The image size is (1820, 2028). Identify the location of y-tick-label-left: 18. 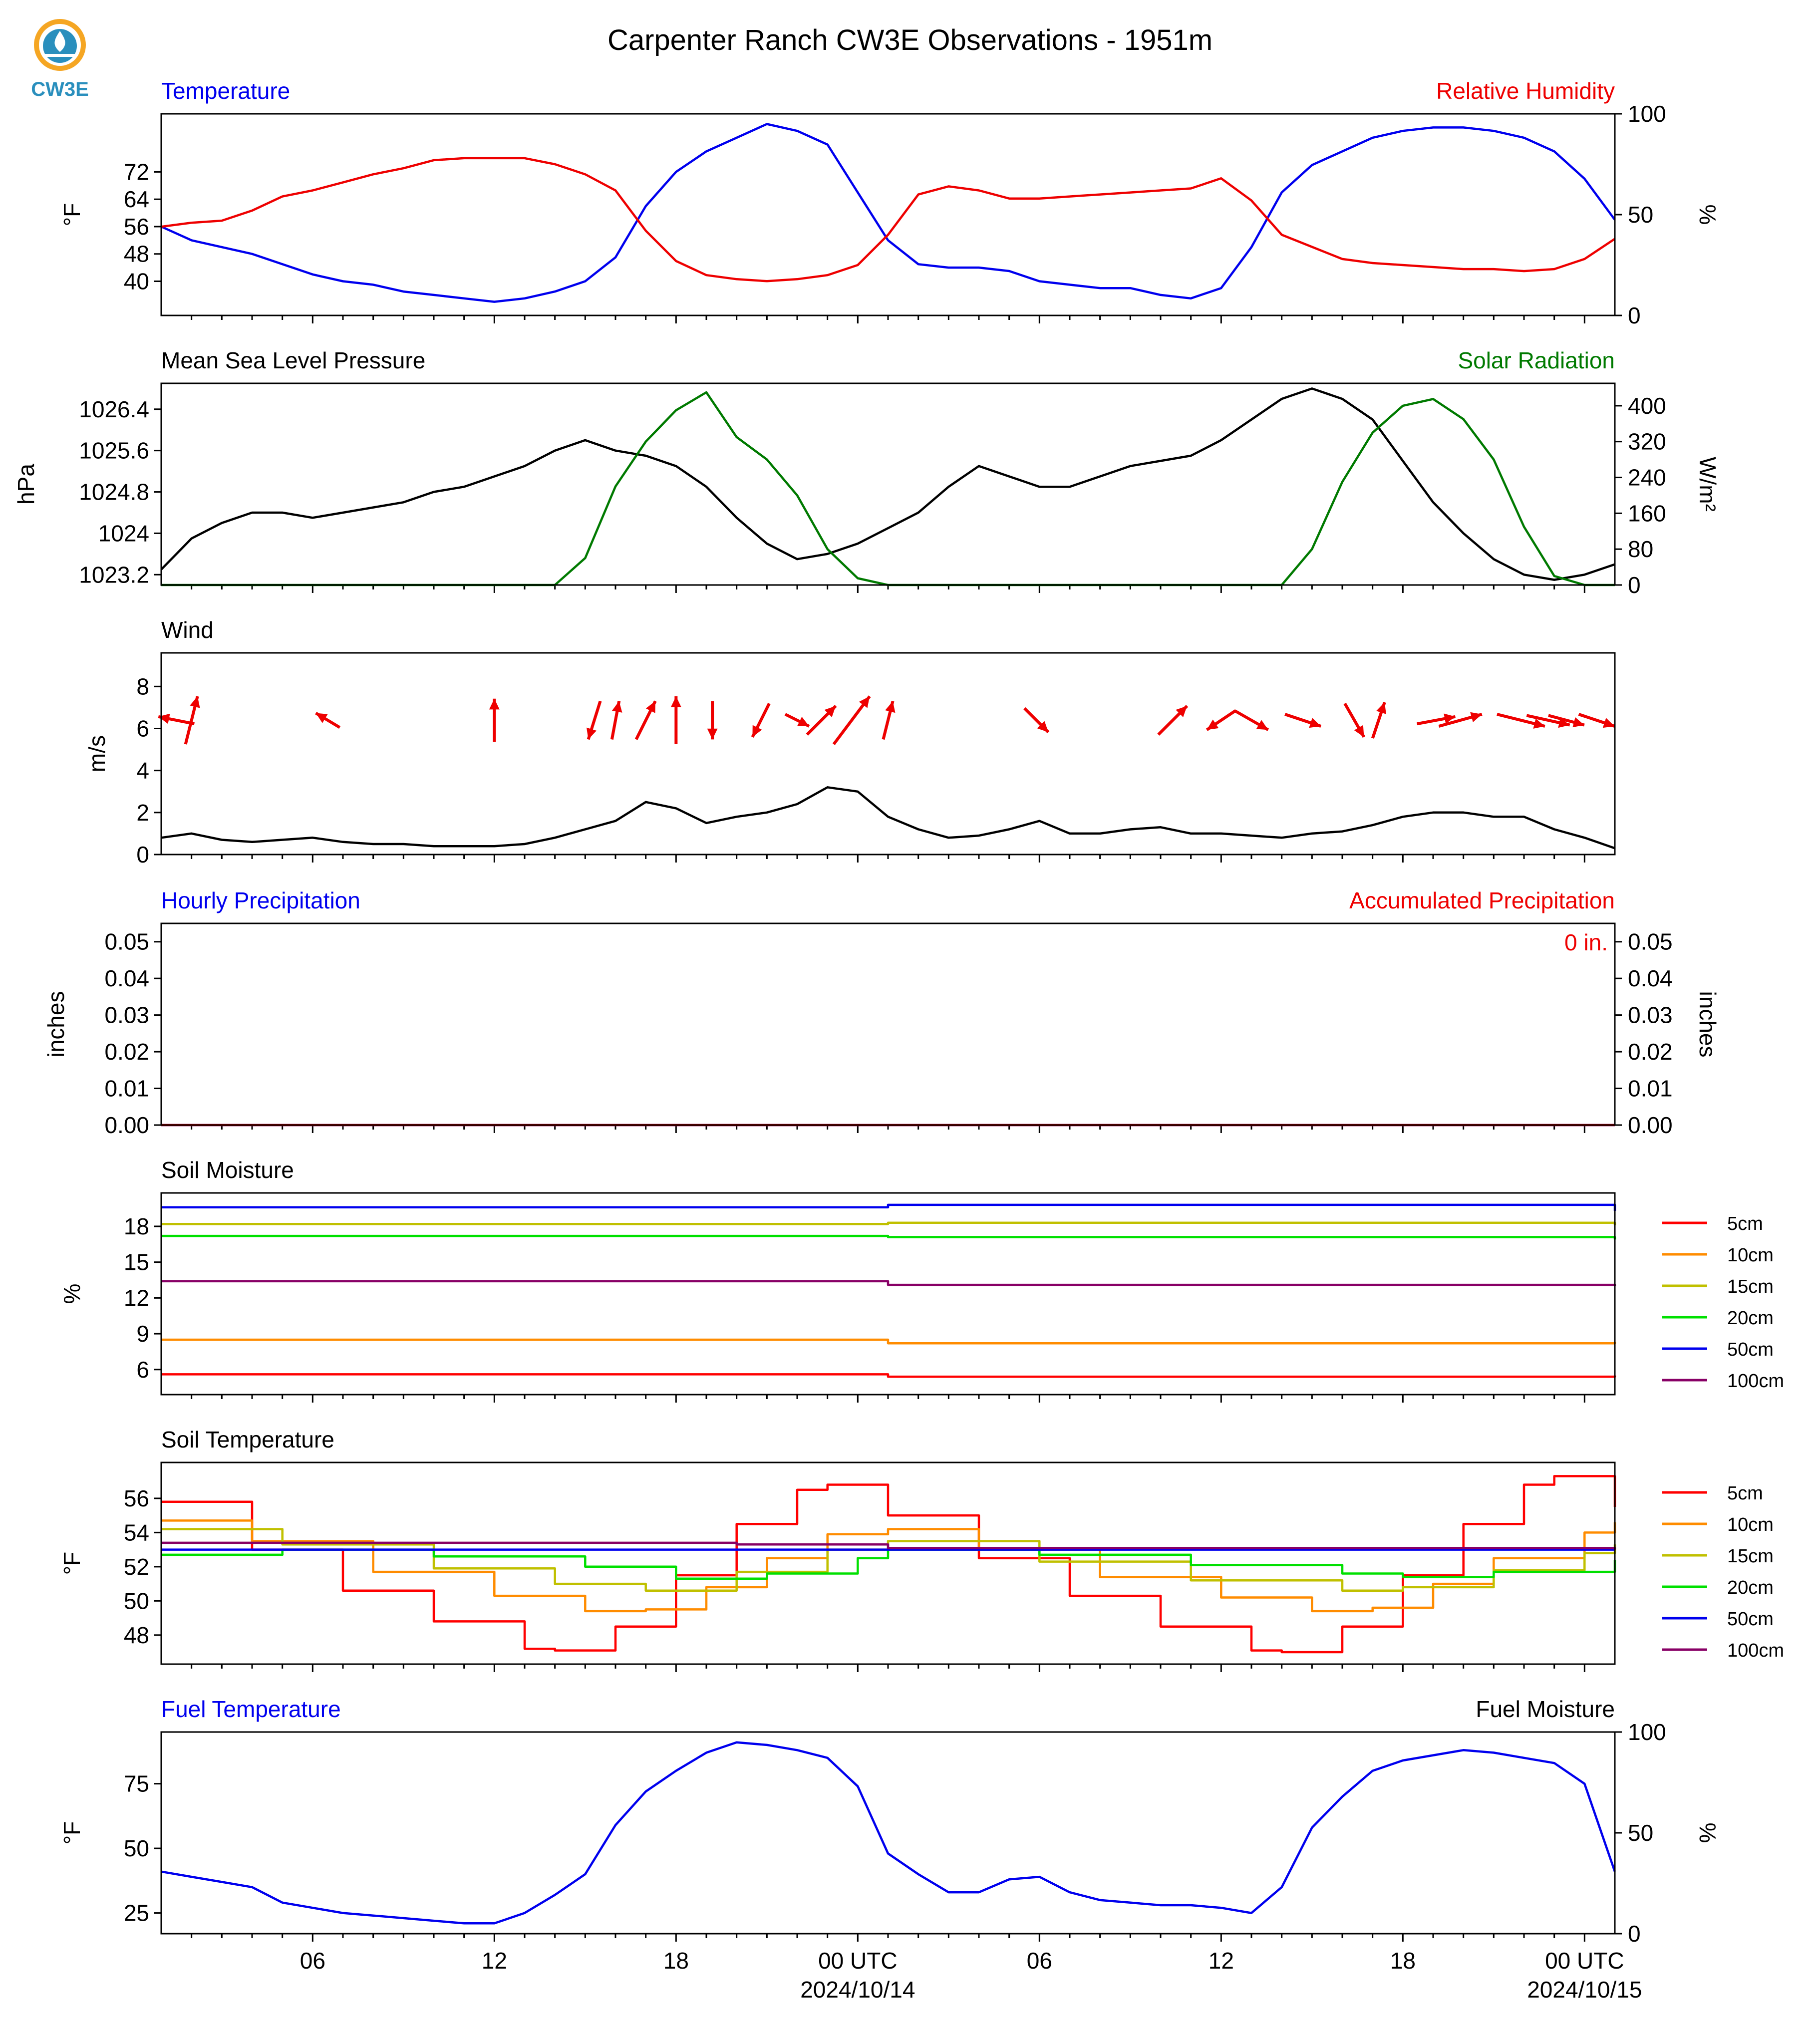
(136, 1226).